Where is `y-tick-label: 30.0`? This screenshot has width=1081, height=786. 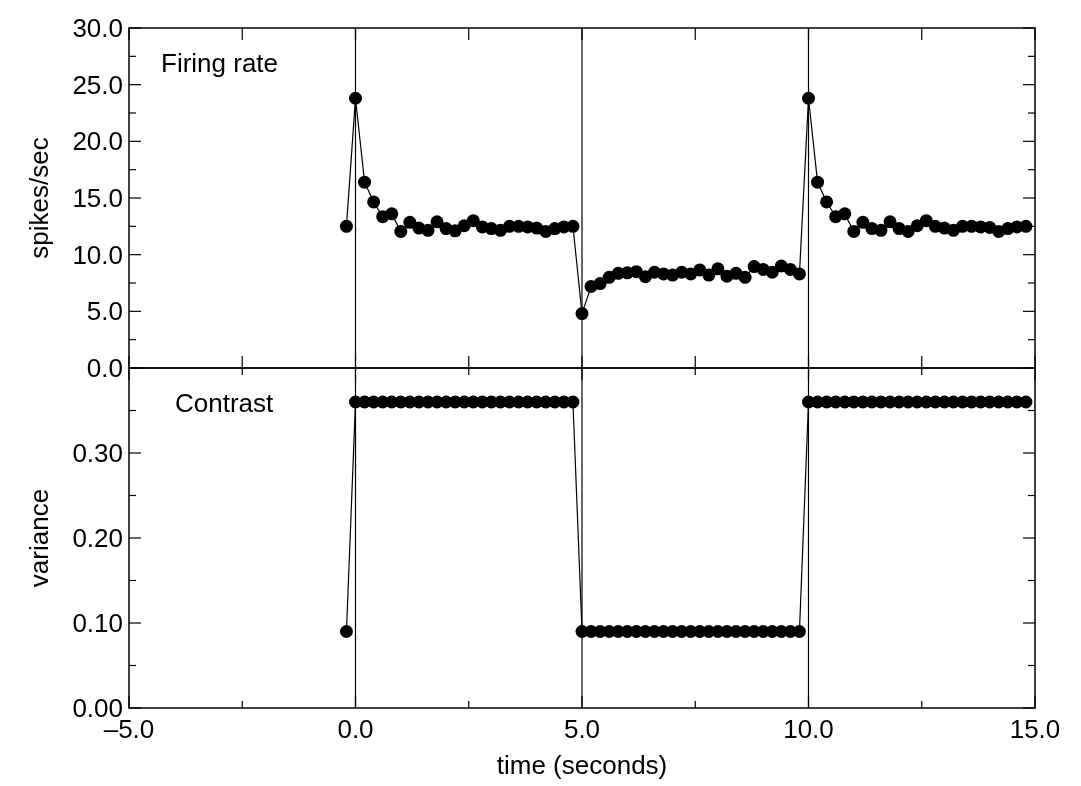 y-tick-label: 30.0 is located at coordinates (97, 28).